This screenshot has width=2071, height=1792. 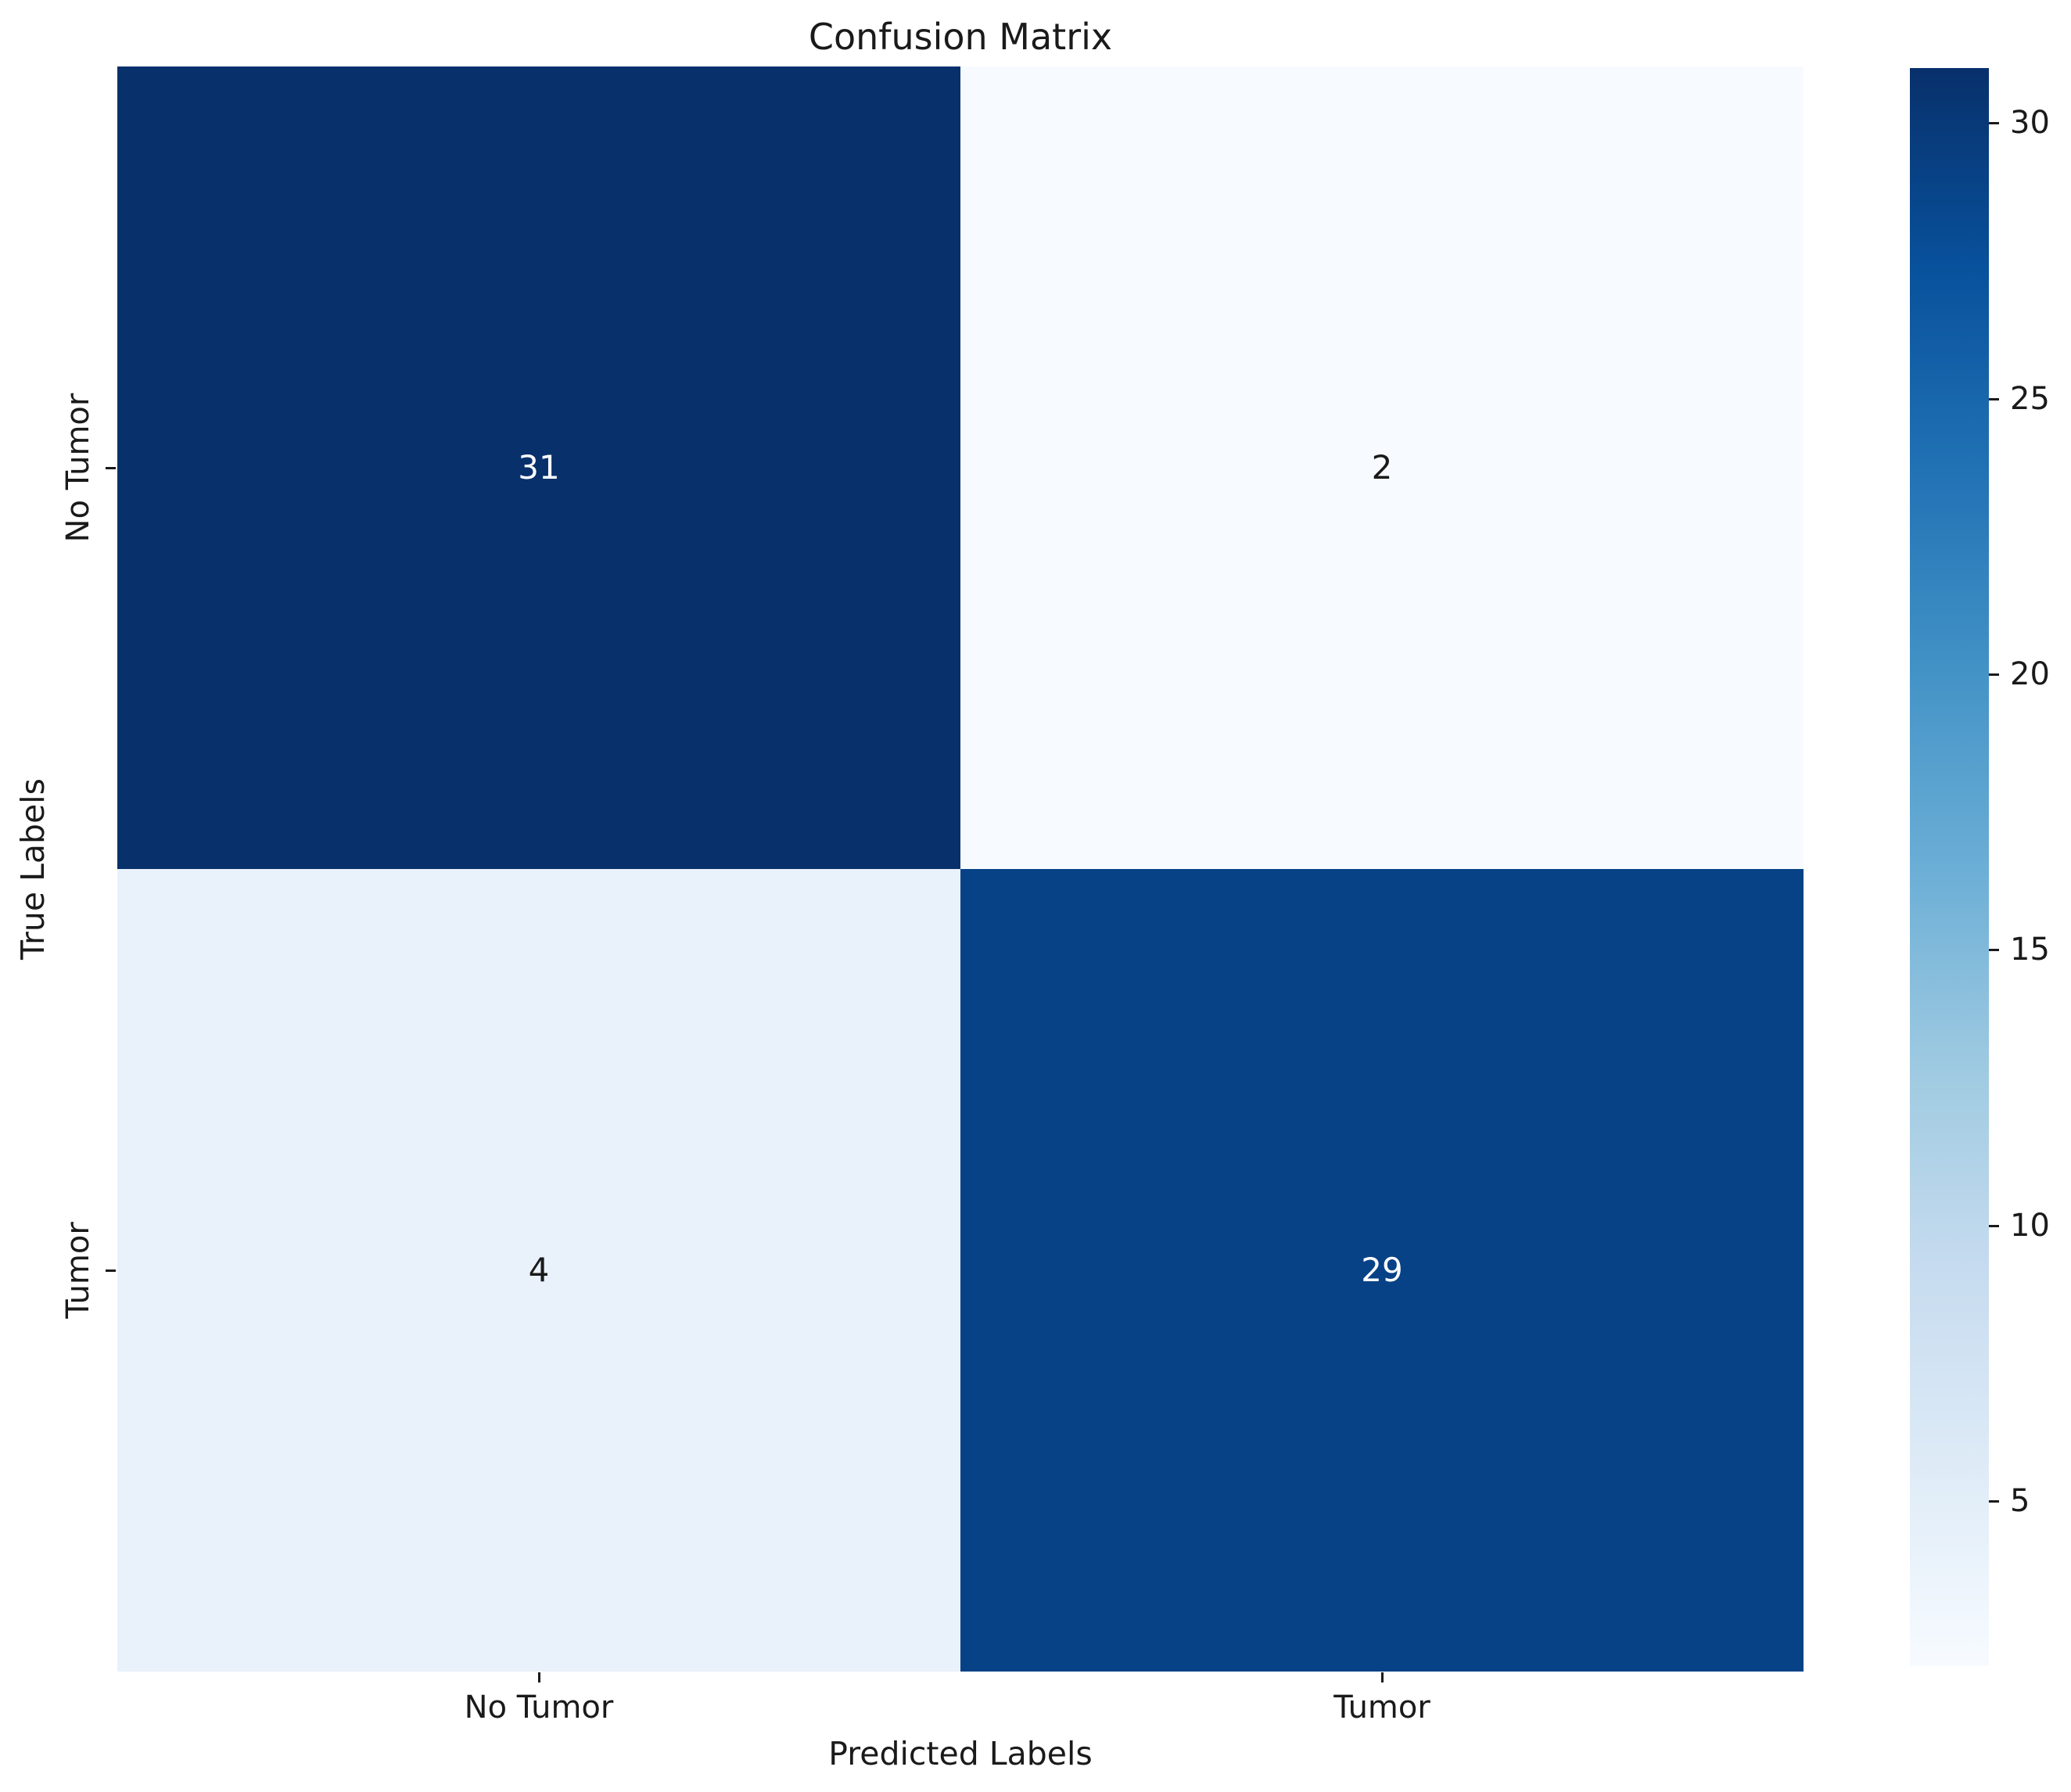 I want to click on x-tick-label-tumor: Tumor, so click(x=1382, y=1708).